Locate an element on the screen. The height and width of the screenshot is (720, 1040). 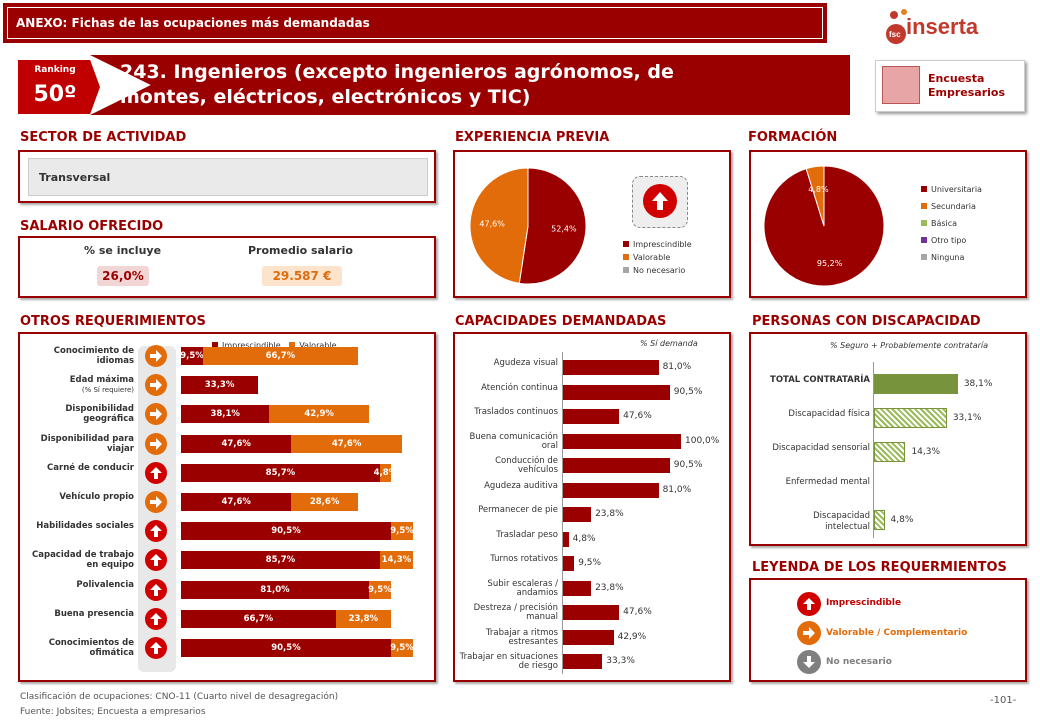
legend-item: Universitaria is located at coordinates (951, 189).